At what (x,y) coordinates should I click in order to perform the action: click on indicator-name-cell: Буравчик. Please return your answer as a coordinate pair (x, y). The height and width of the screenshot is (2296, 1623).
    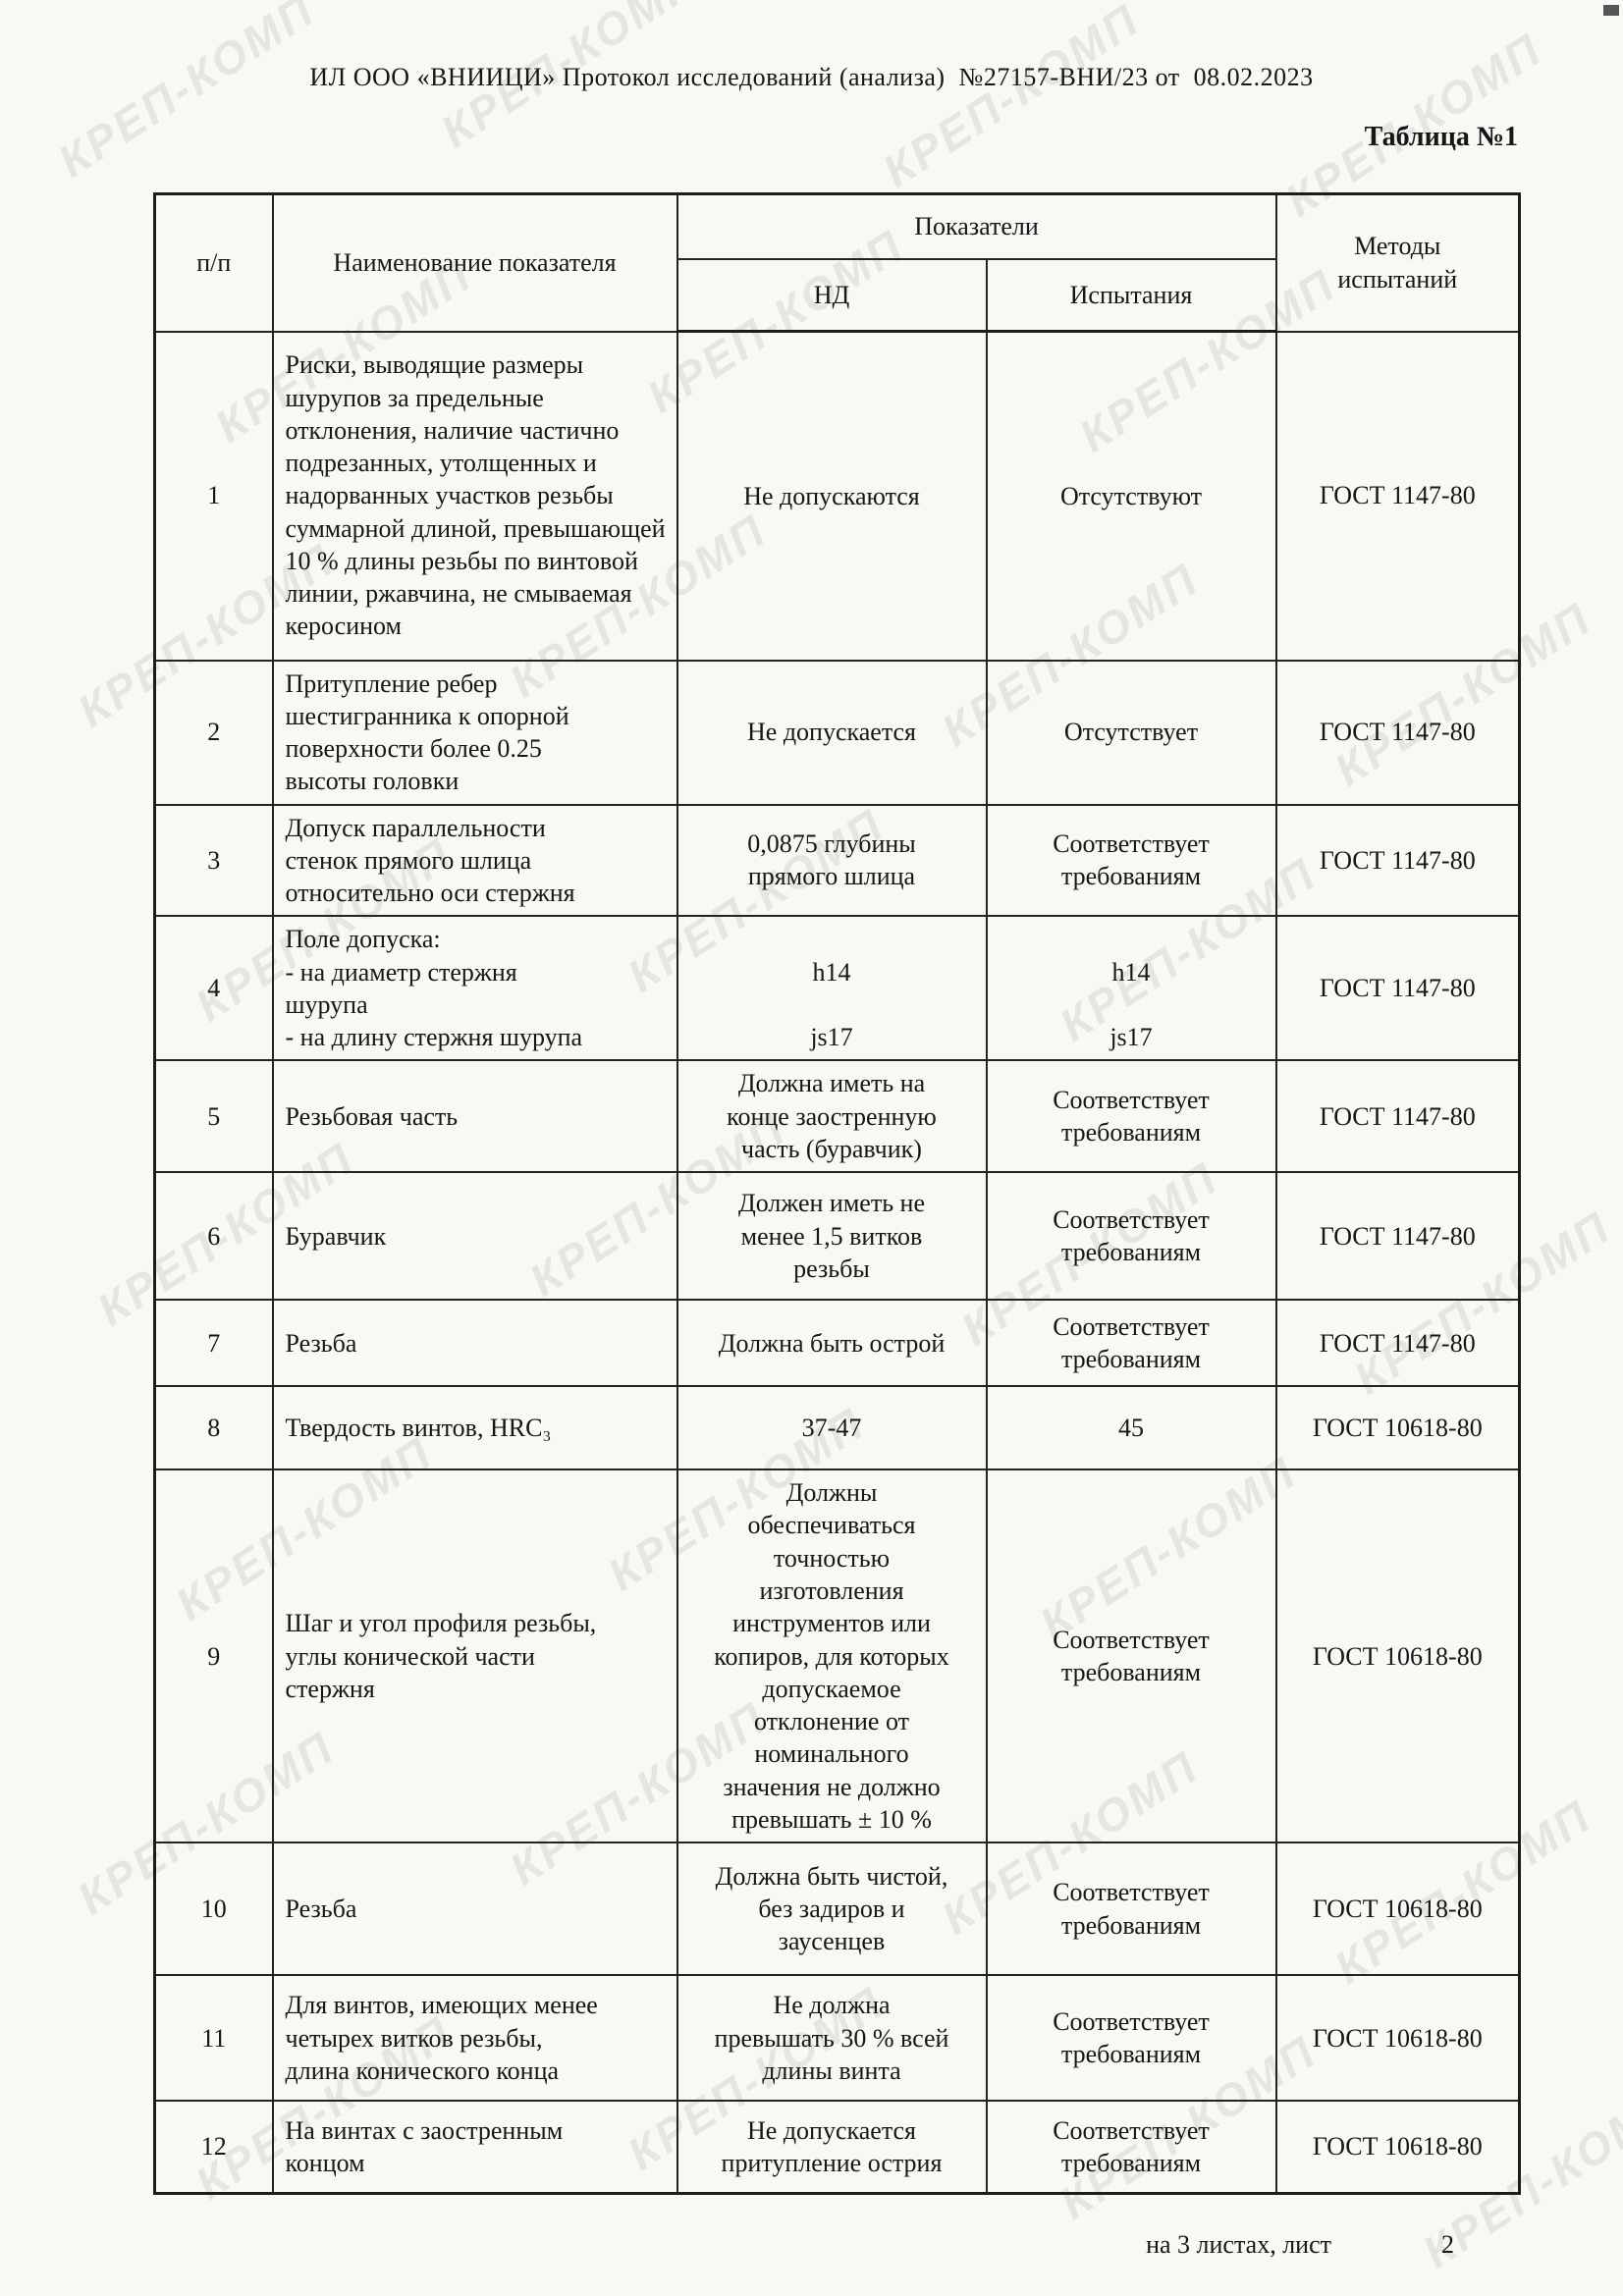
    Looking at the image, I should click on (474, 1236).